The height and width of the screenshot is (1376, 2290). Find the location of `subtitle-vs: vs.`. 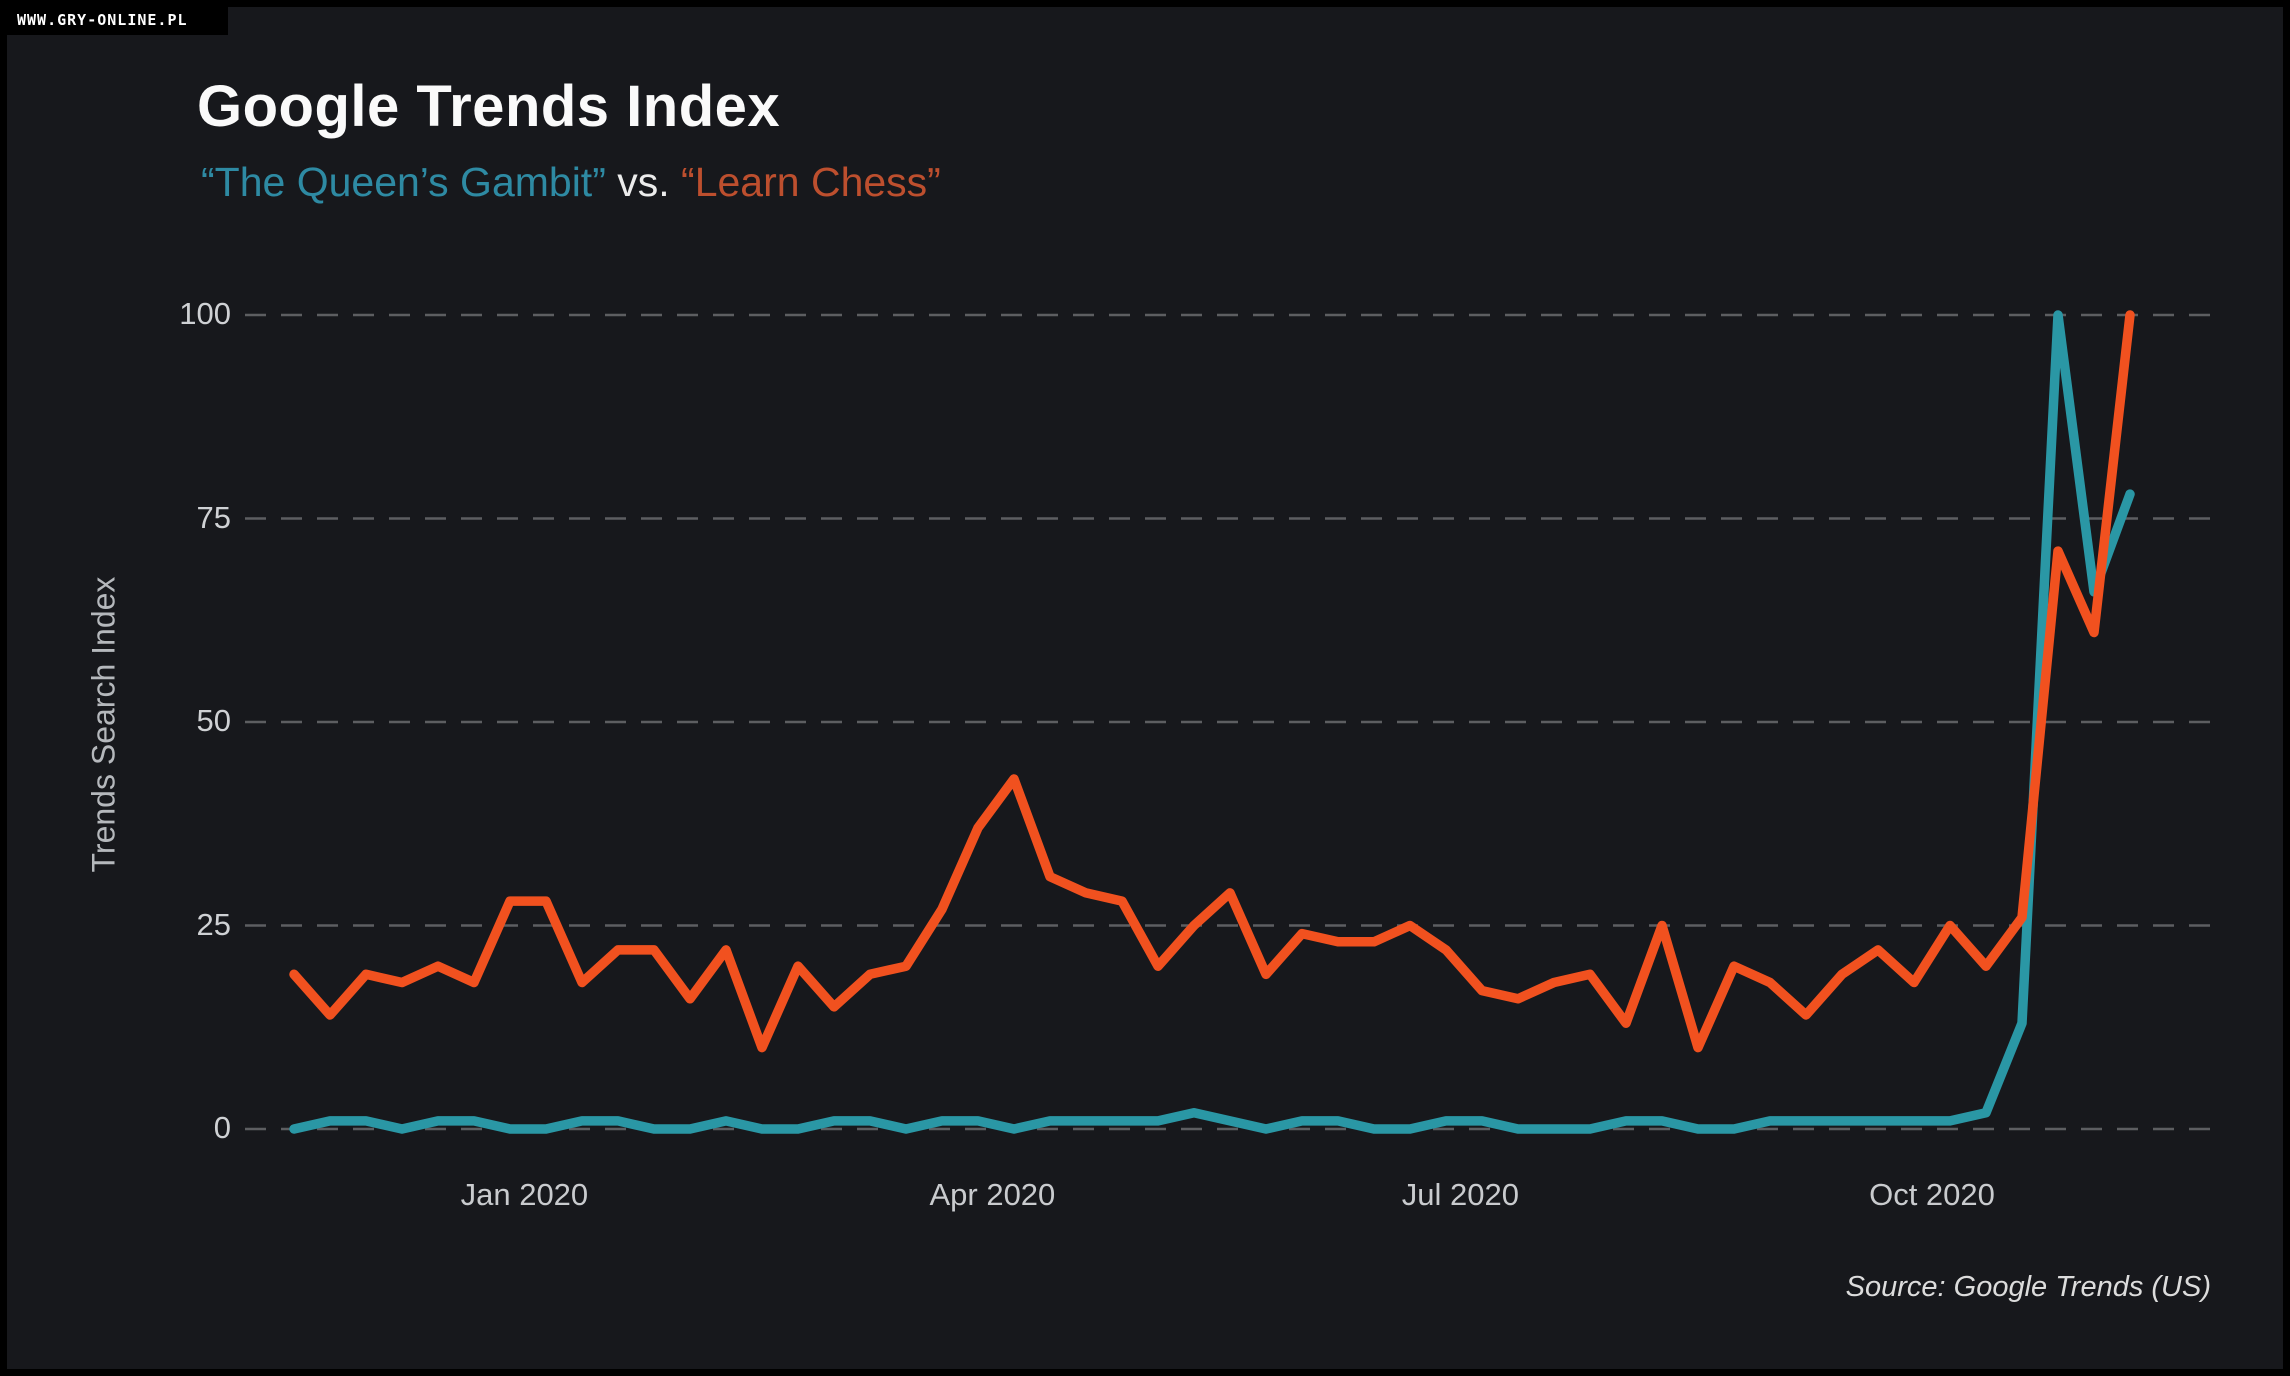

subtitle-vs: vs. is located at coordinates (643, 182).